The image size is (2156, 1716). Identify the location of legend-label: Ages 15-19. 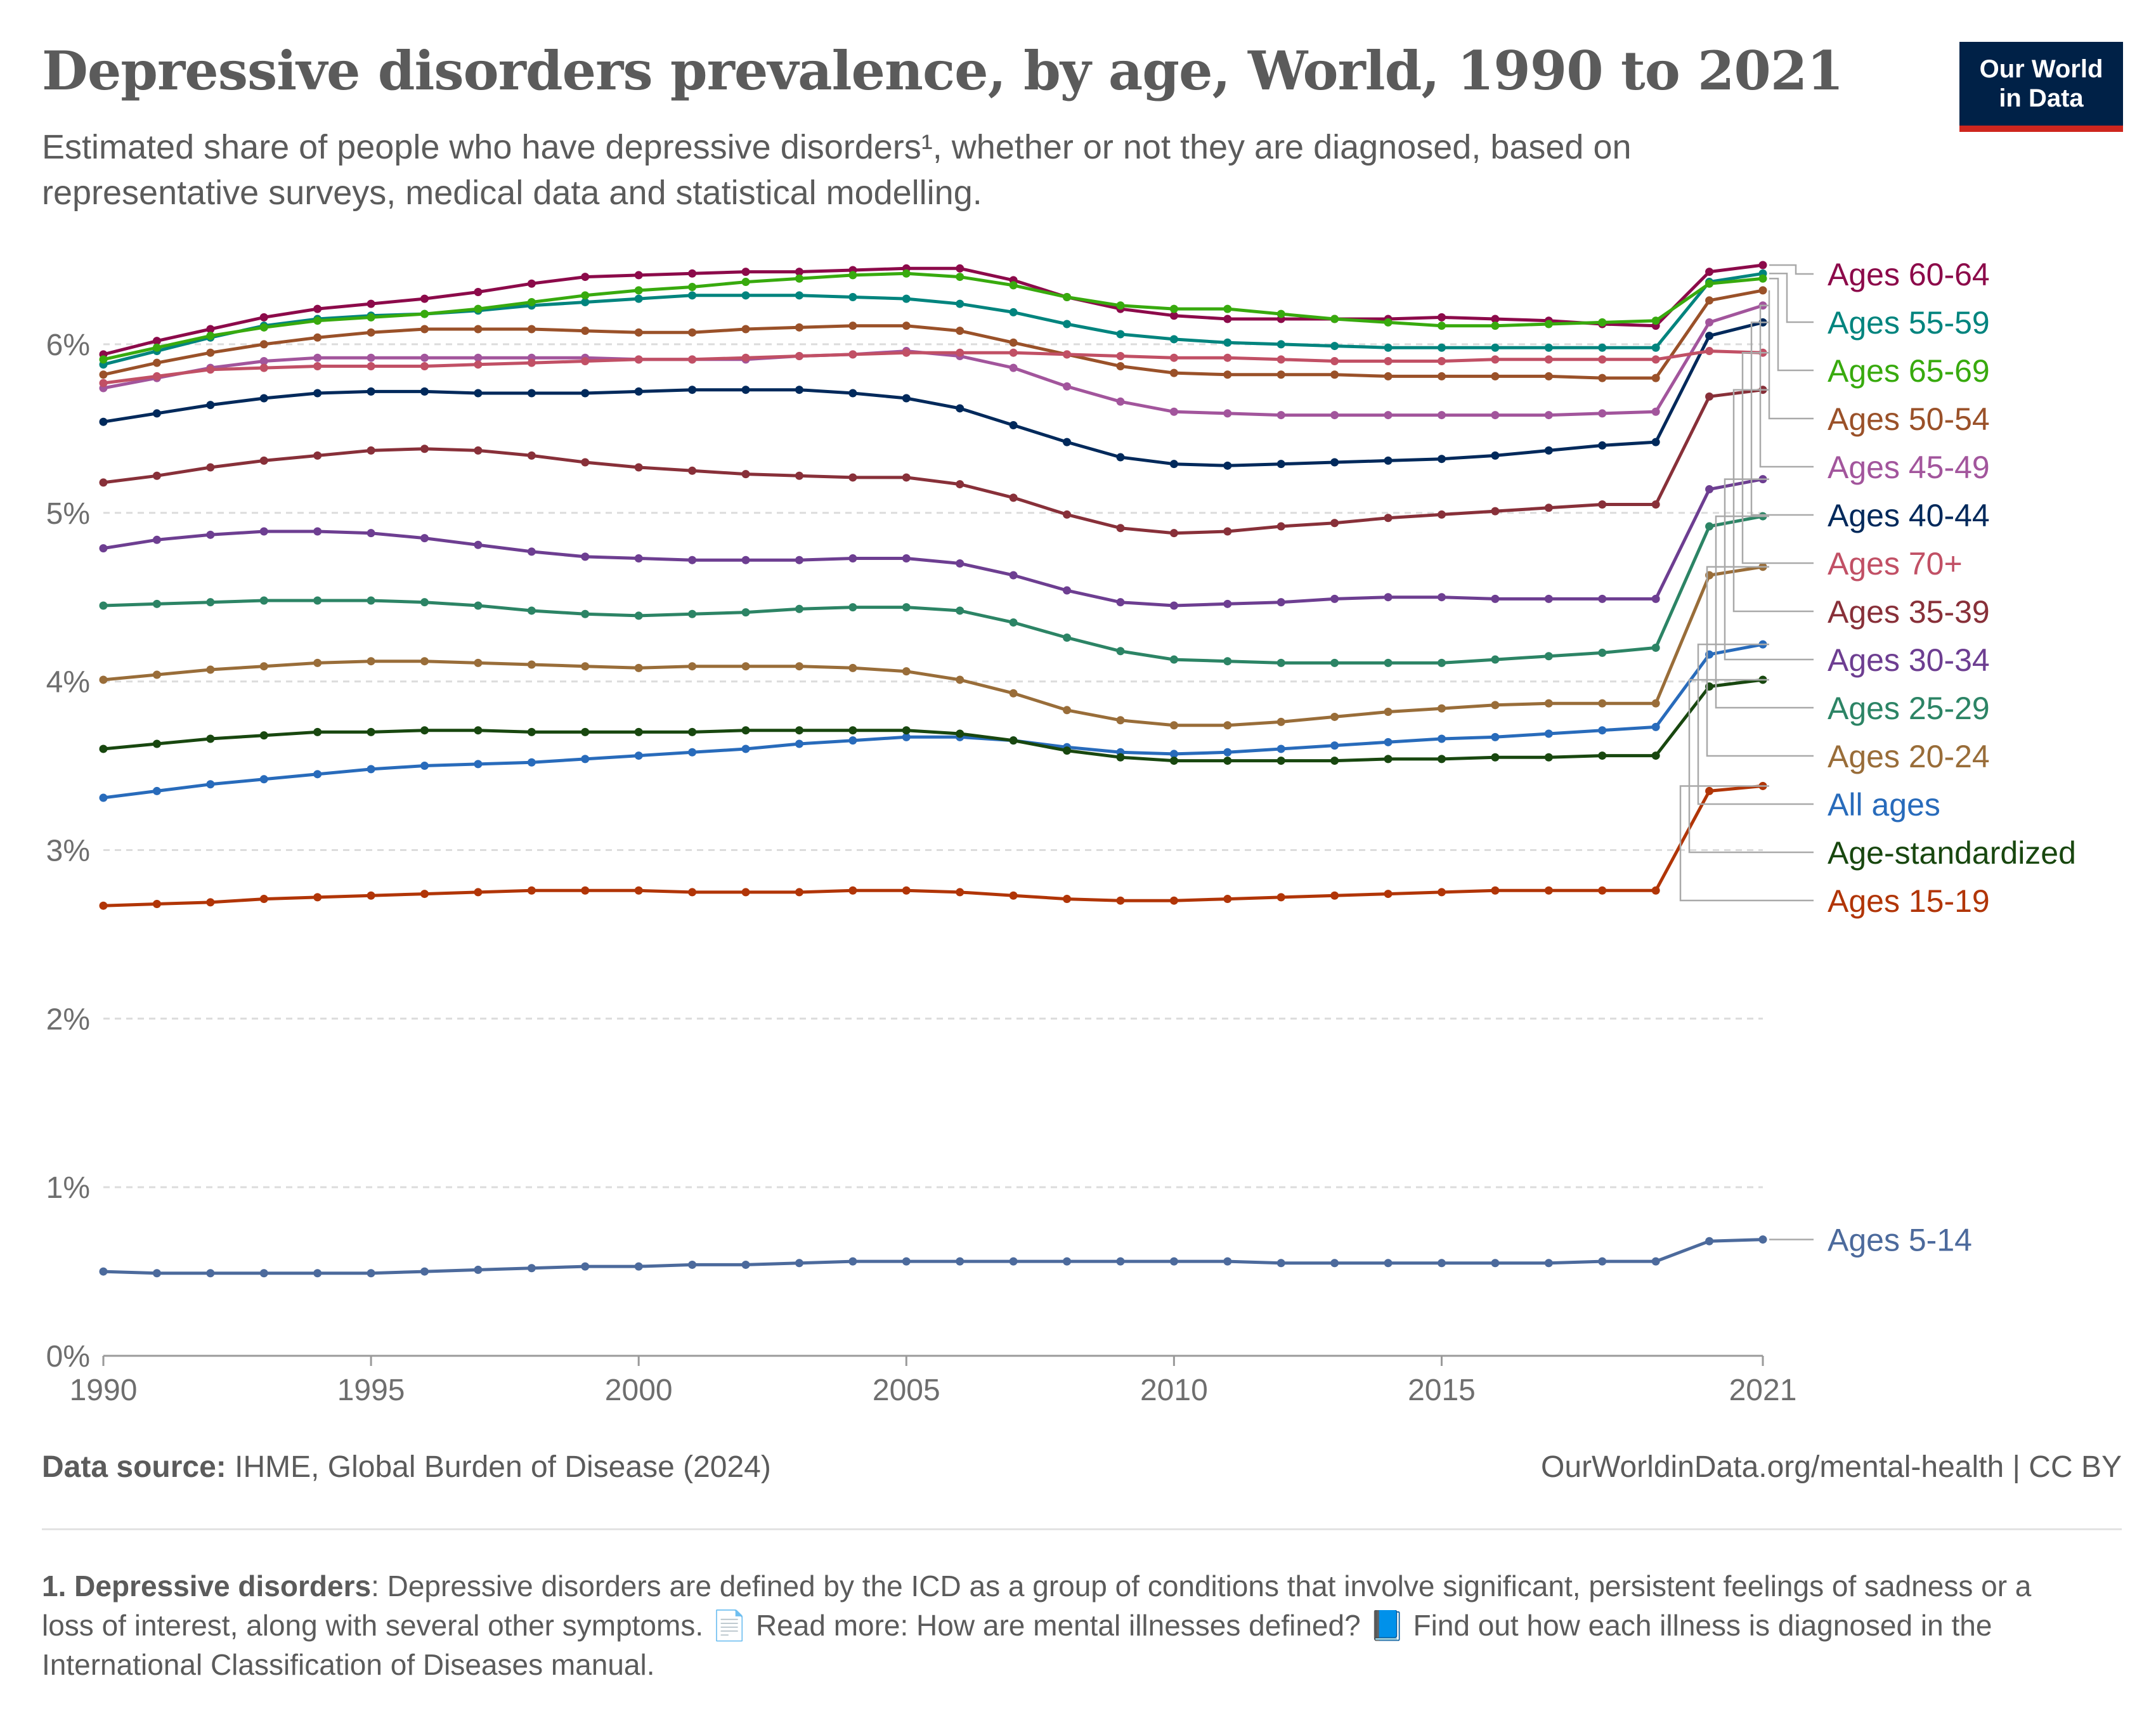
(1909, 901).